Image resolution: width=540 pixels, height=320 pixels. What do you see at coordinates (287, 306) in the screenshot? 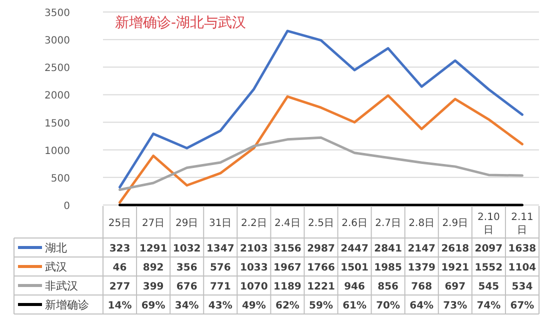
I see `data-label: 62%` at bounding box center [287, 306].